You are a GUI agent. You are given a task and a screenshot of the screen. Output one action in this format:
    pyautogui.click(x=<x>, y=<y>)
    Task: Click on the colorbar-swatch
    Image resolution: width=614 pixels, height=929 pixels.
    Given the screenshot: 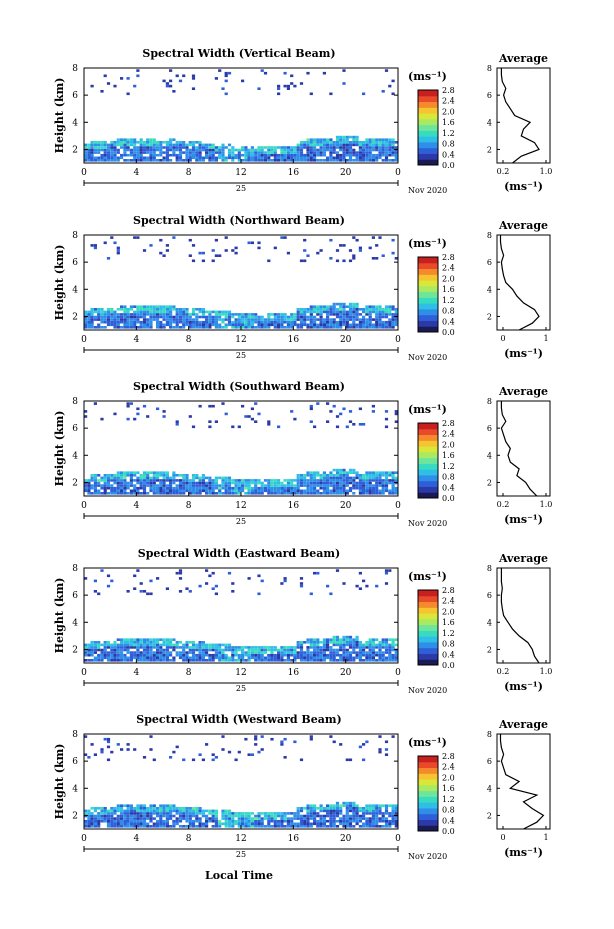 What is the action you would take?
    pyautogui.click(x=428, y=478)
    